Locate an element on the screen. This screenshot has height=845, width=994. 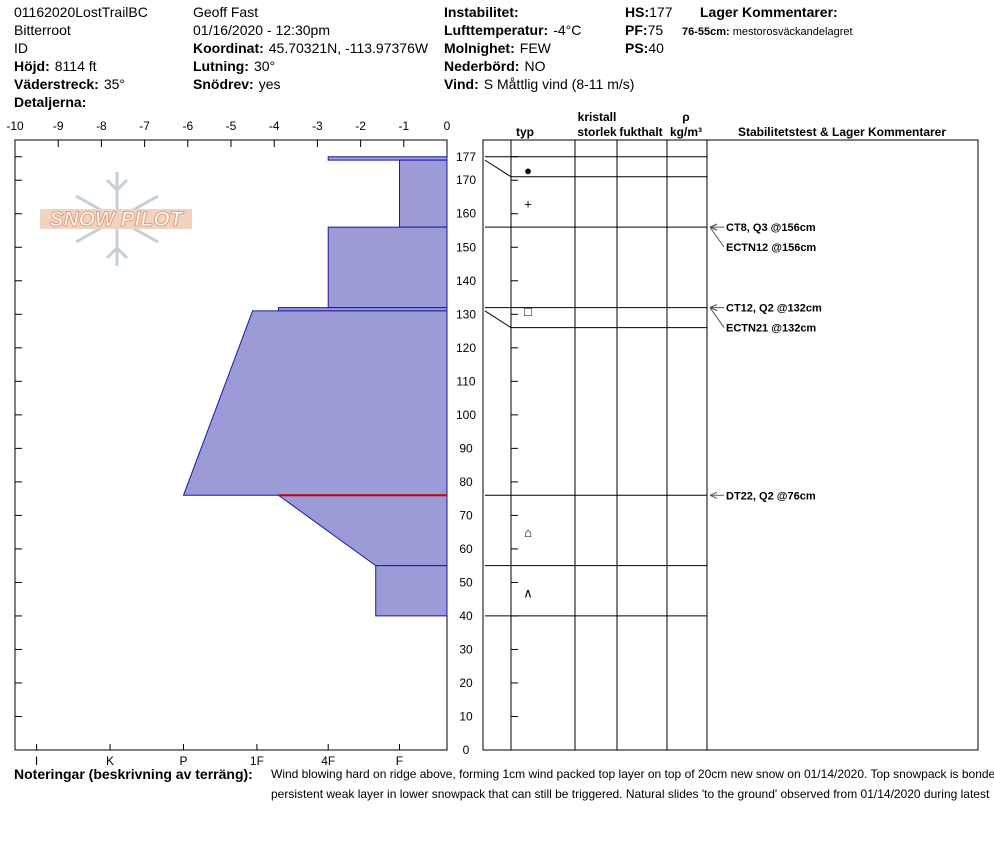
header-field: Detaljerna: is located at coordinates (50, 102).